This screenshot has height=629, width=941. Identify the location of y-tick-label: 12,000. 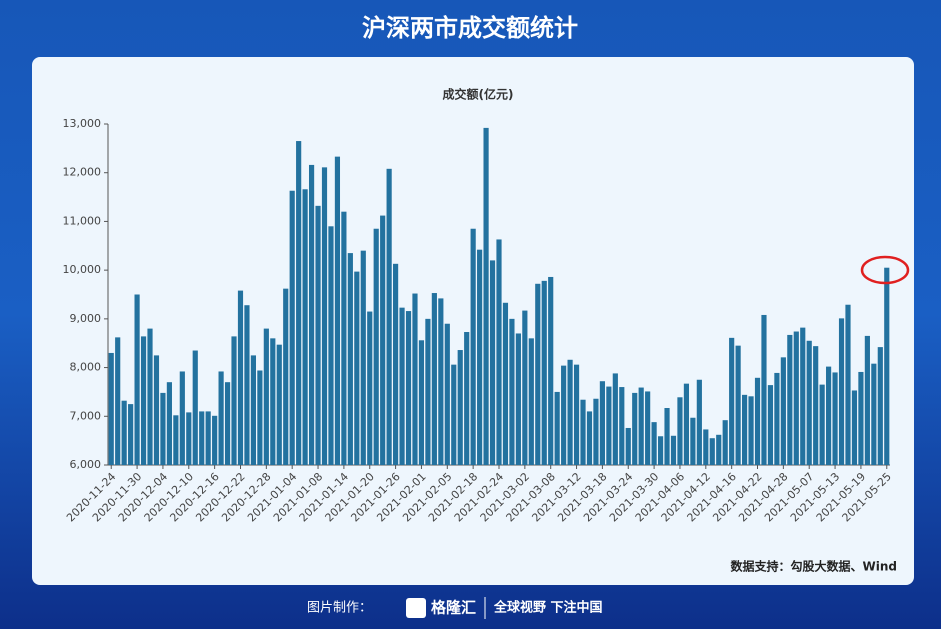
(82, 172).